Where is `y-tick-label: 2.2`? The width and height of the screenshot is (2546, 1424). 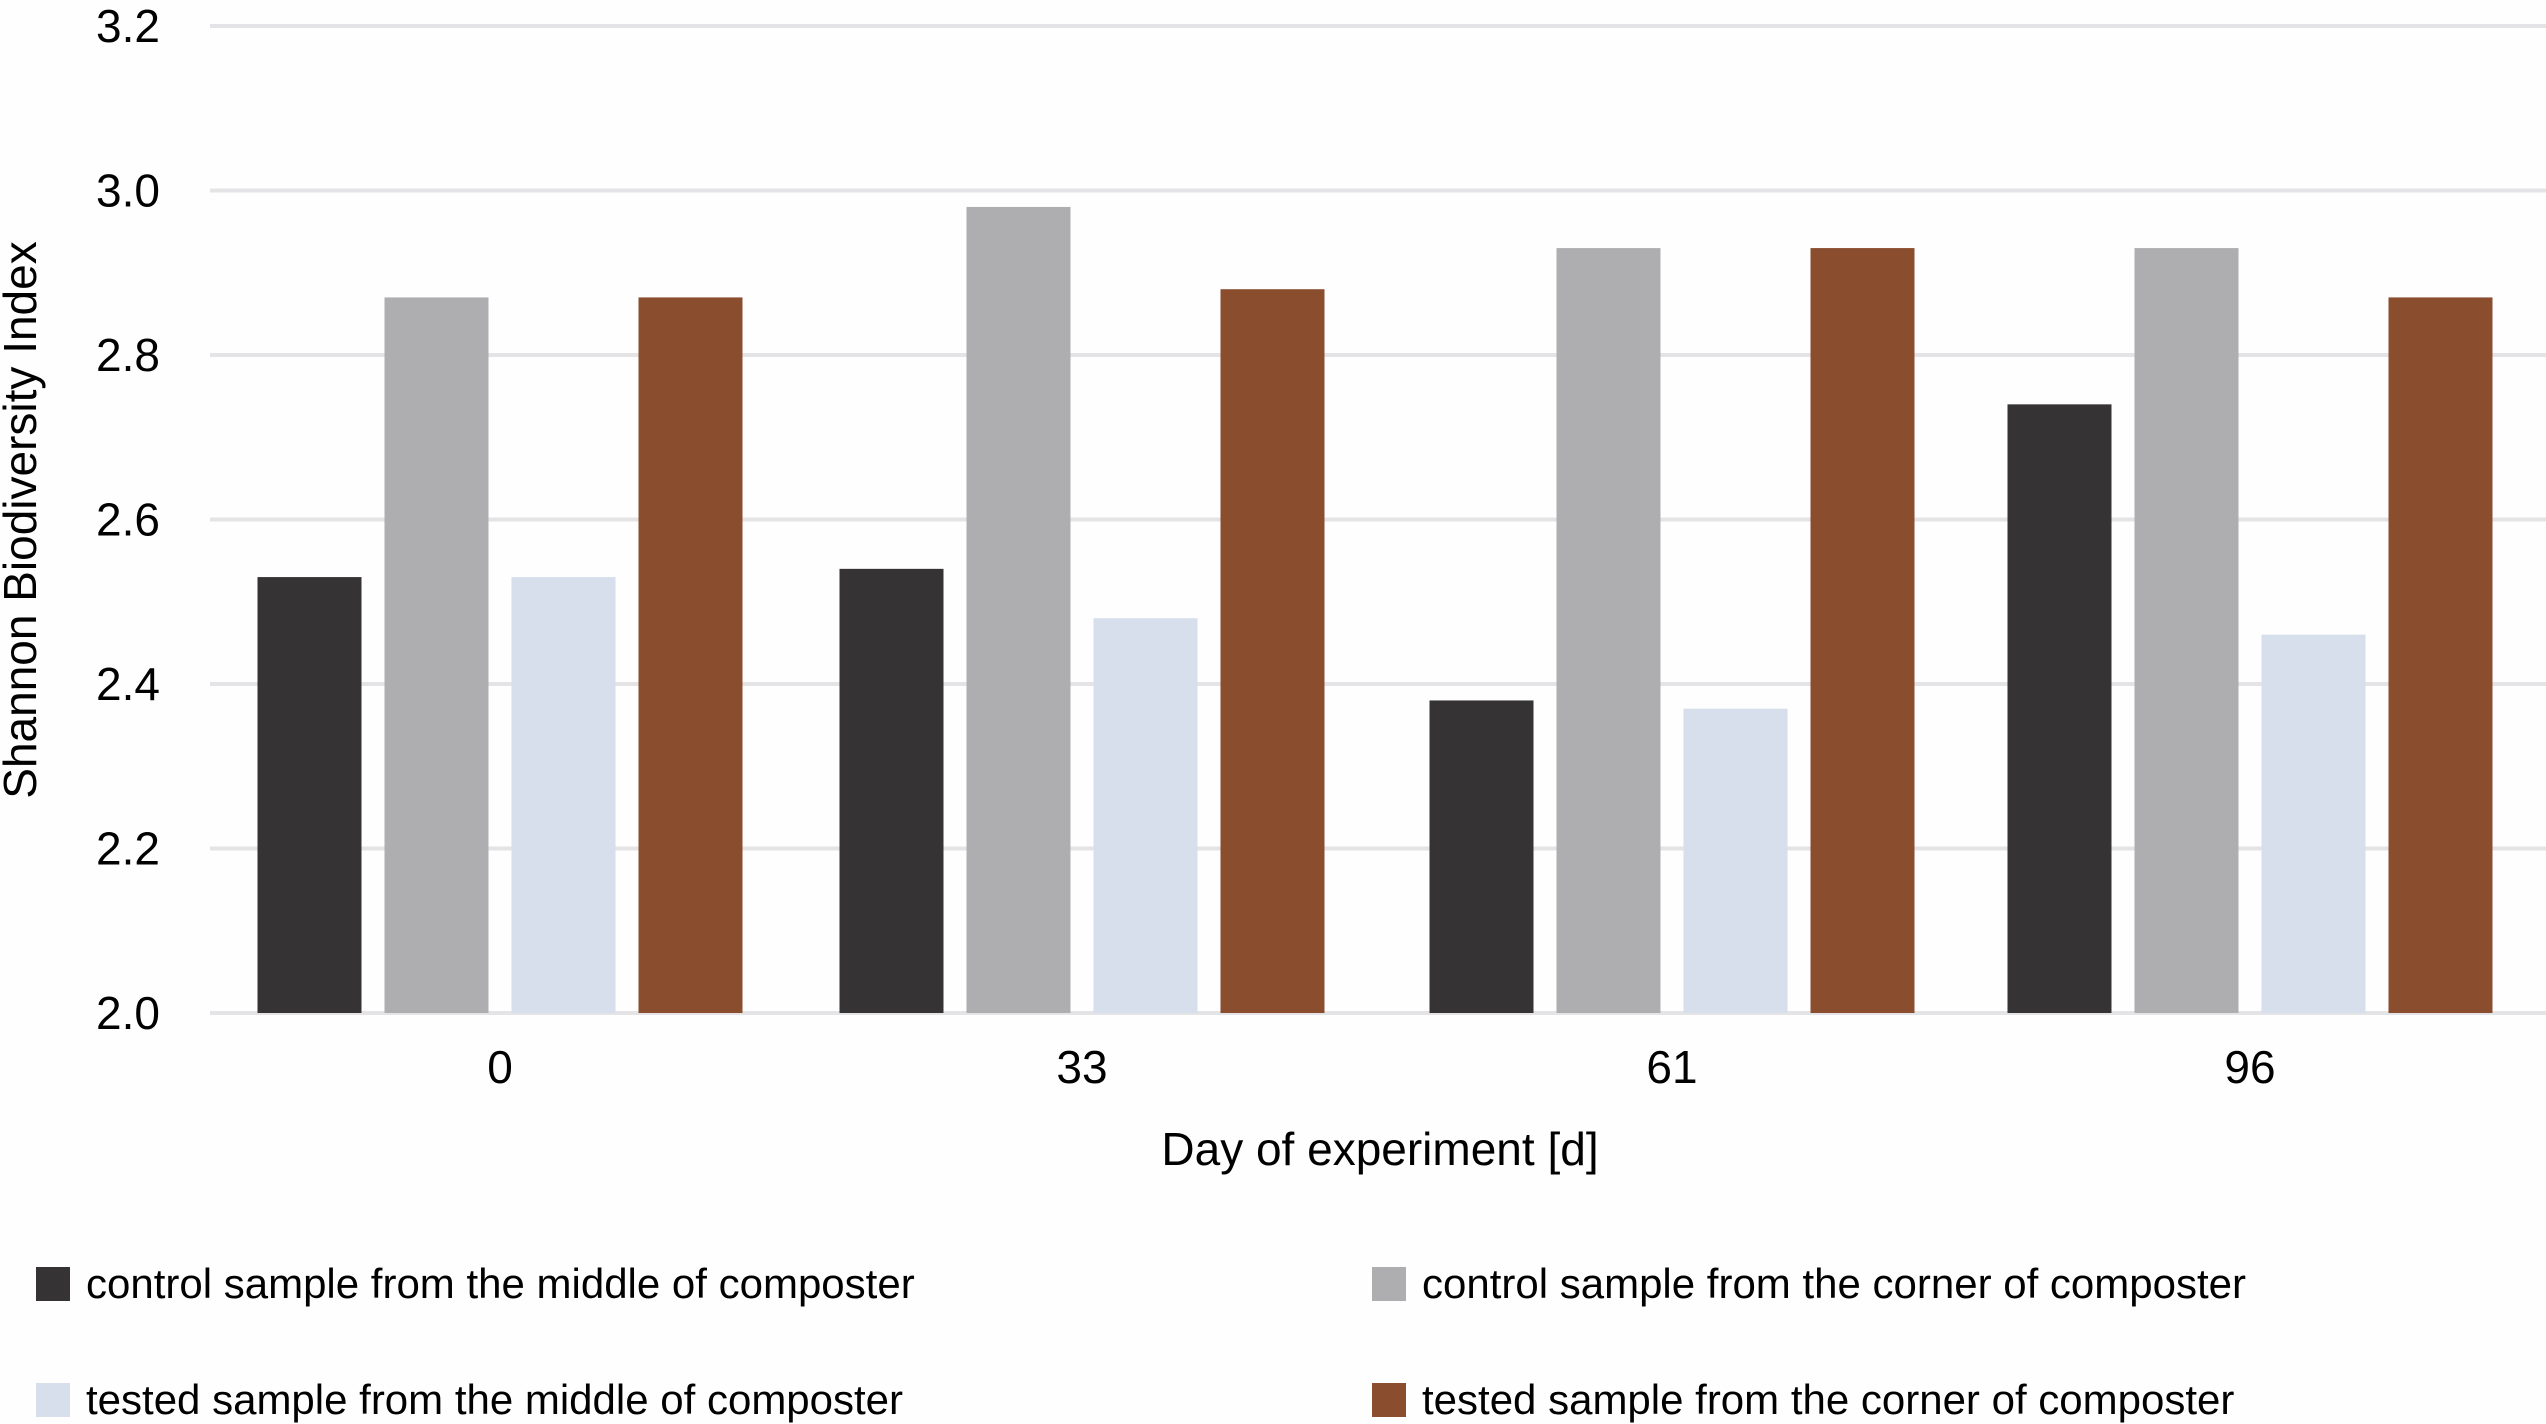 y-tick-label: 2.2 is located at coordinates (128, 849).